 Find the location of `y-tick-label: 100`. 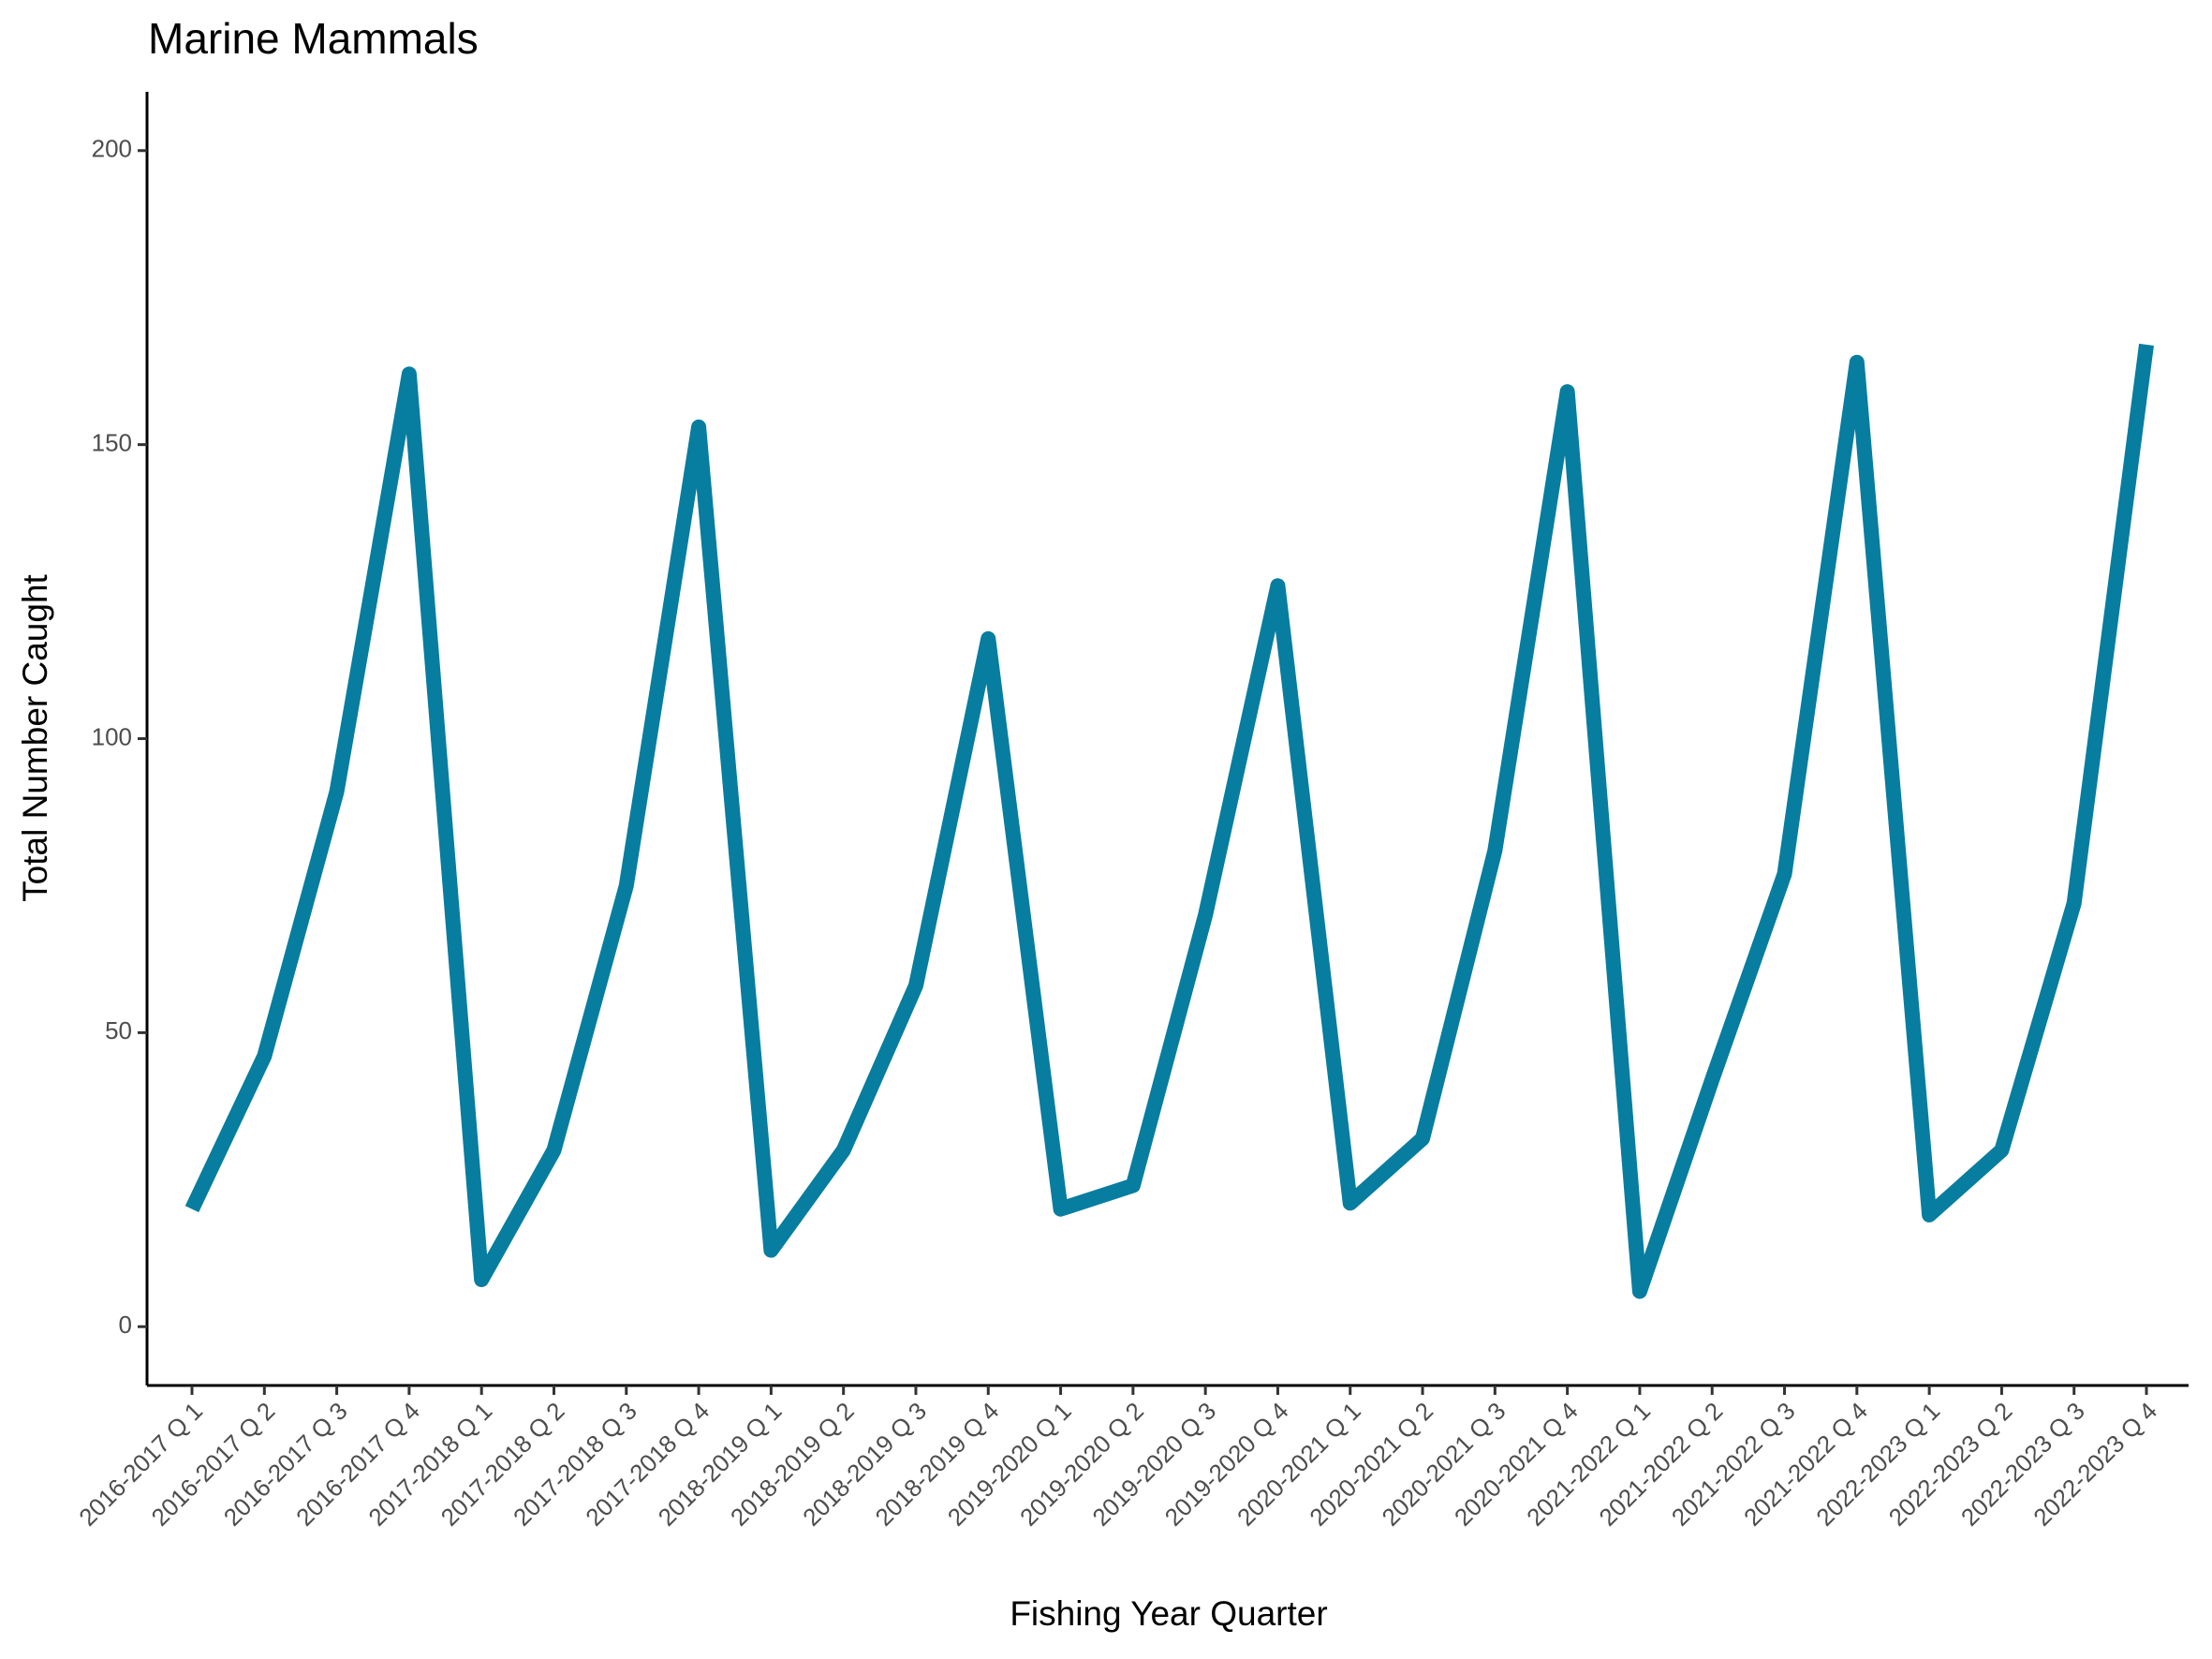

y-tick-label: 100 is located at coordinates (112, 736).